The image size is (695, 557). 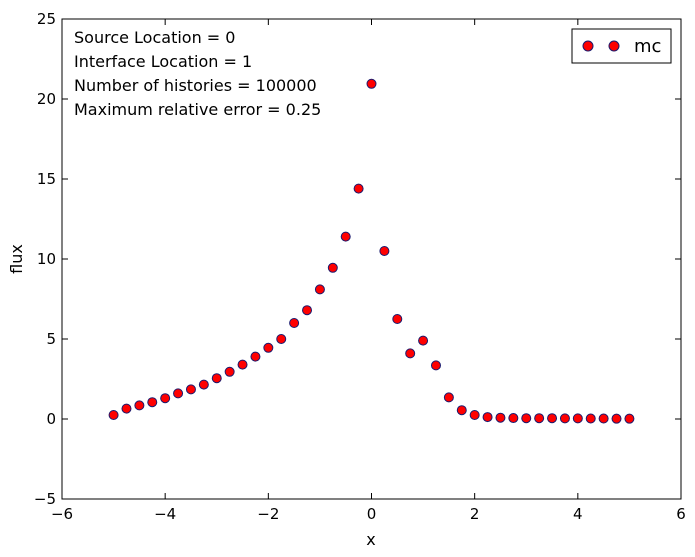 What do you see at coordinates (46, 19) in the screenshot?
I see `y-tick-label: 25` at bounding box center [46, 19].